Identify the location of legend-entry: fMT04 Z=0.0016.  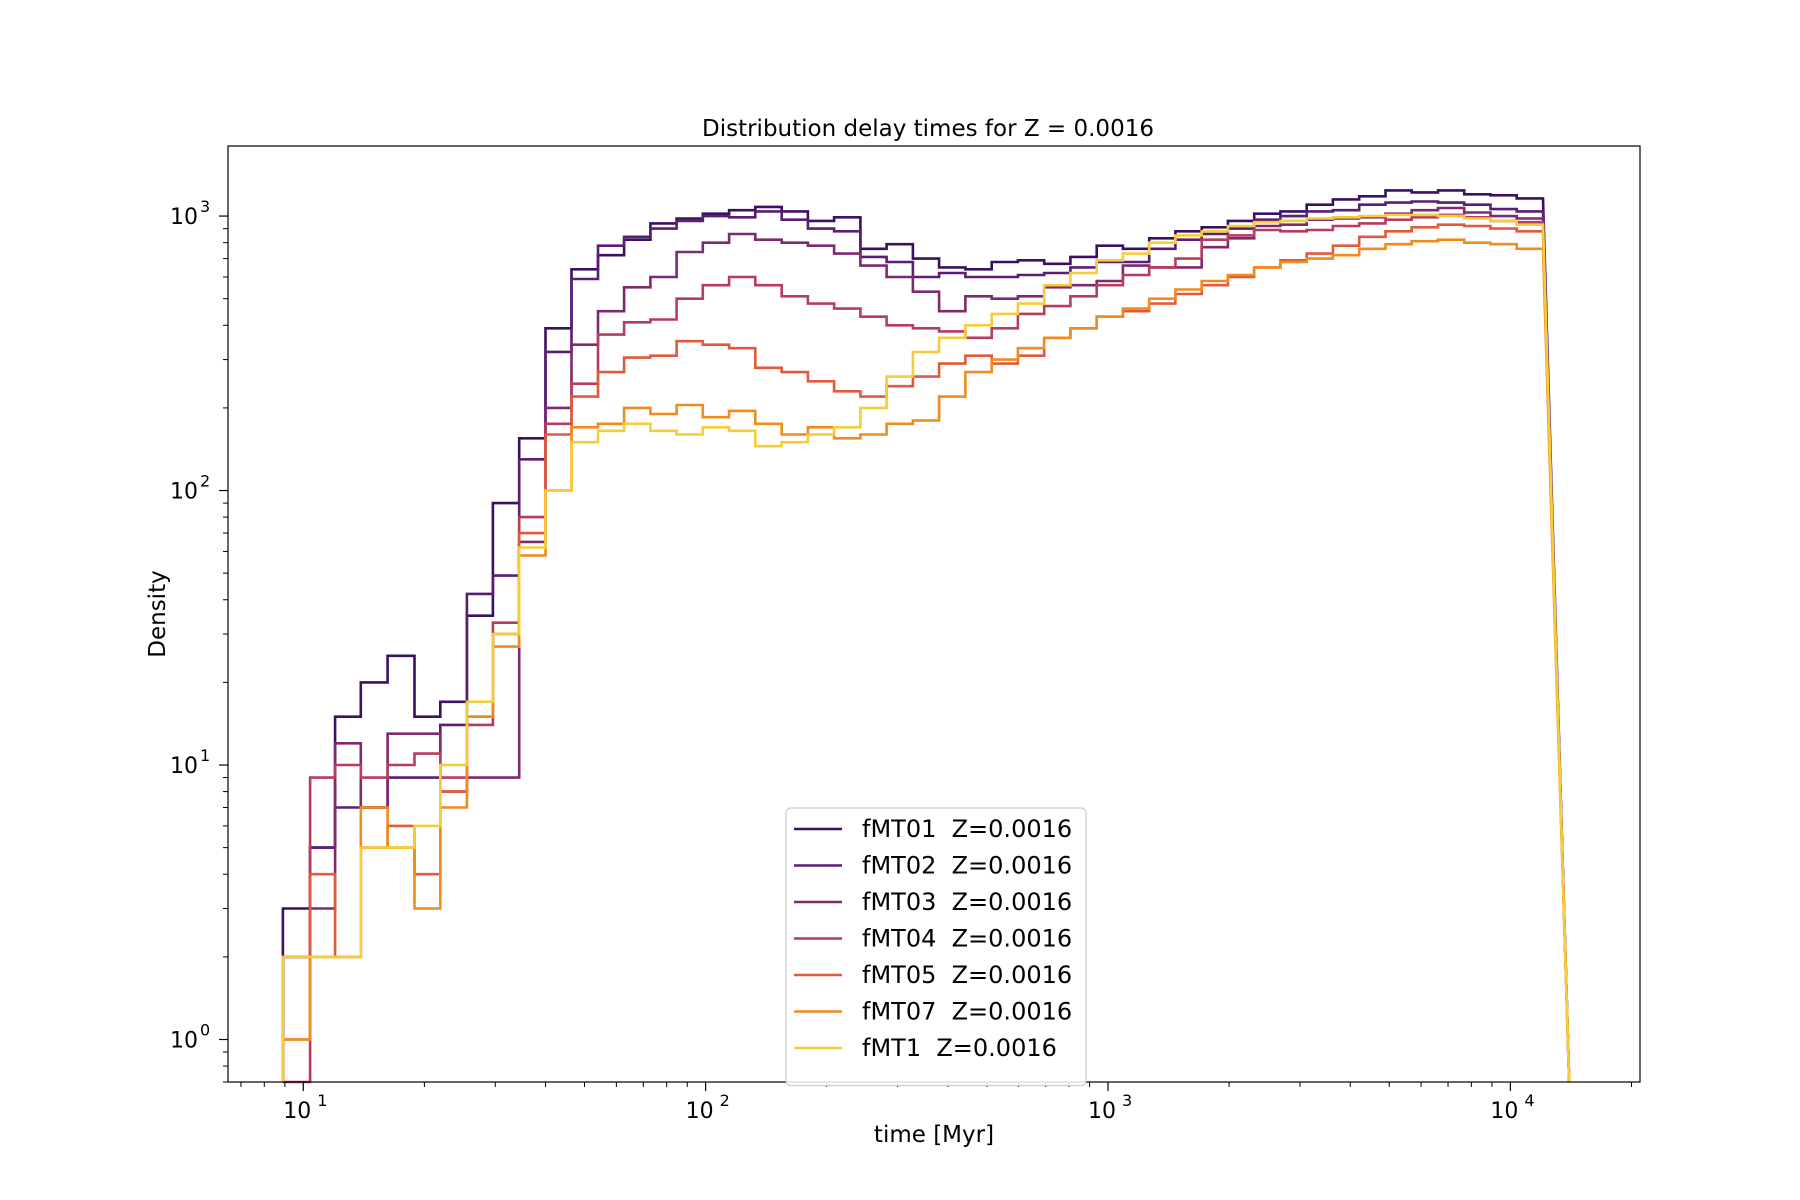
(967, 939).